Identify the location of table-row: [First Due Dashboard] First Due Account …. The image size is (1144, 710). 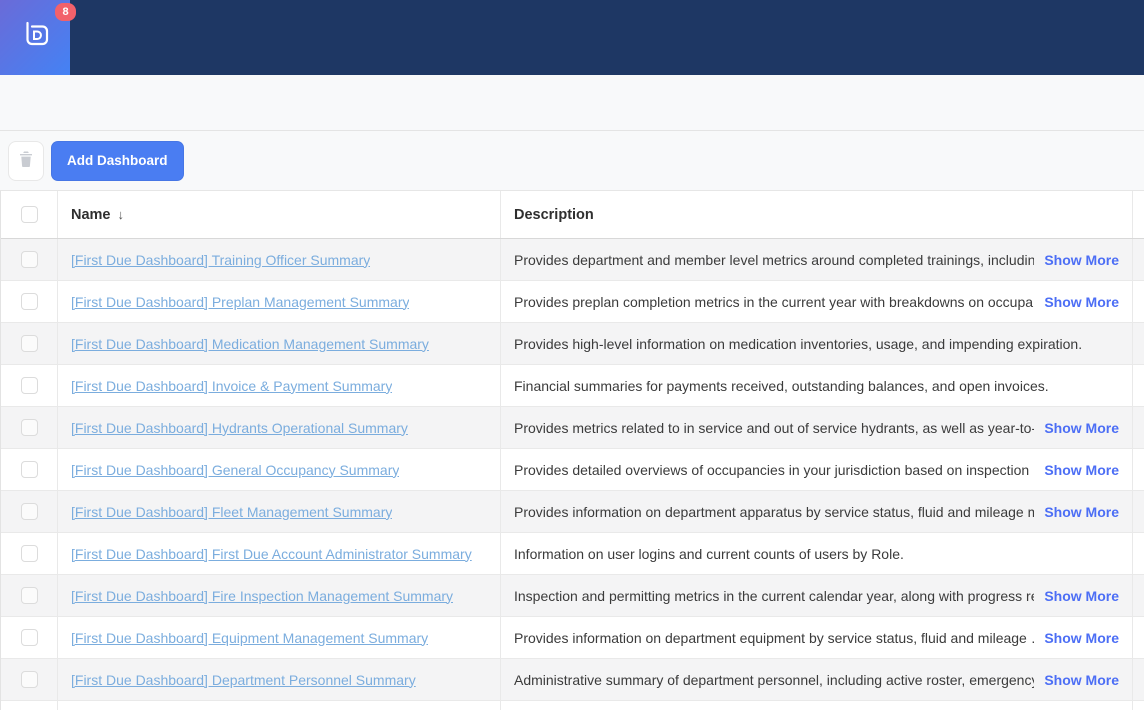
(572, 554).